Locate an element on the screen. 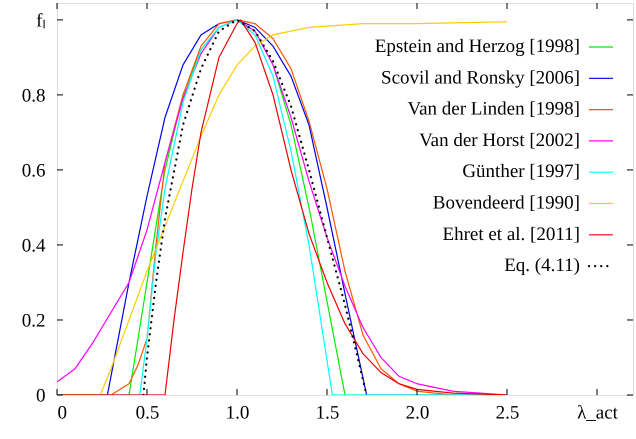 Image resolution: width=636 pixels, height=439 pixels. x-tick-label: 1.0 is located at coordinates (238, 413).